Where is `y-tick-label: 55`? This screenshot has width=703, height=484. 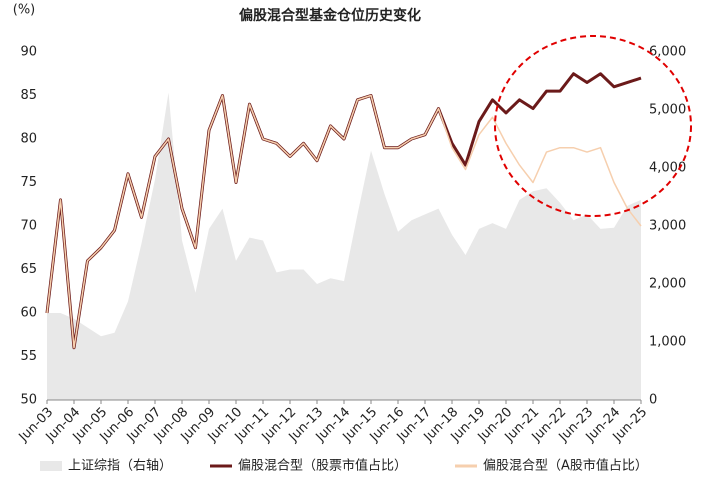 y-tick-label: 55 is located at coordinates (28, 356).